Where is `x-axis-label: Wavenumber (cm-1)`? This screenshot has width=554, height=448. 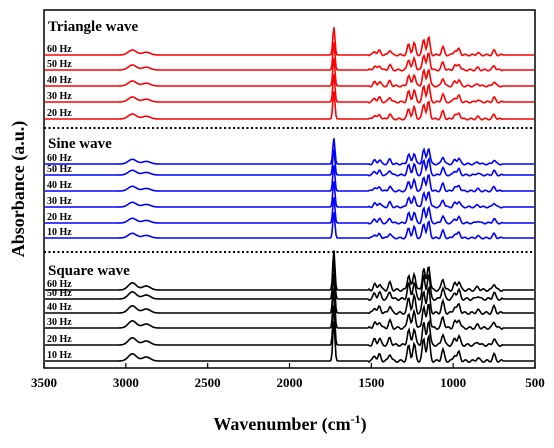 x-axis-label: Wavenumber (cm-1) is located at coordinates (289, 423).